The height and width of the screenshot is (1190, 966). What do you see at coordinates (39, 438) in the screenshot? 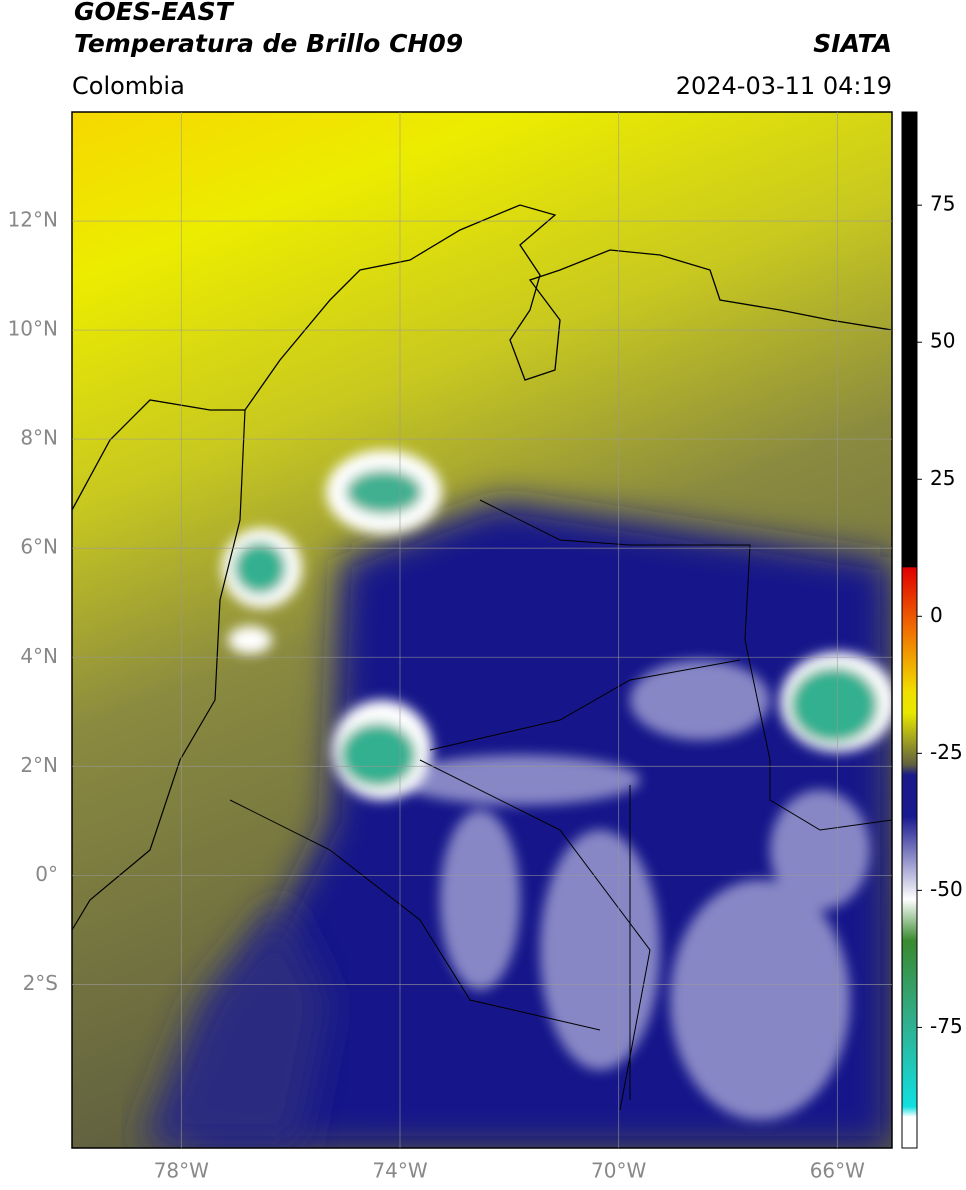
I see `y-tick-label: 8°N` at bounding box center [39, 438].